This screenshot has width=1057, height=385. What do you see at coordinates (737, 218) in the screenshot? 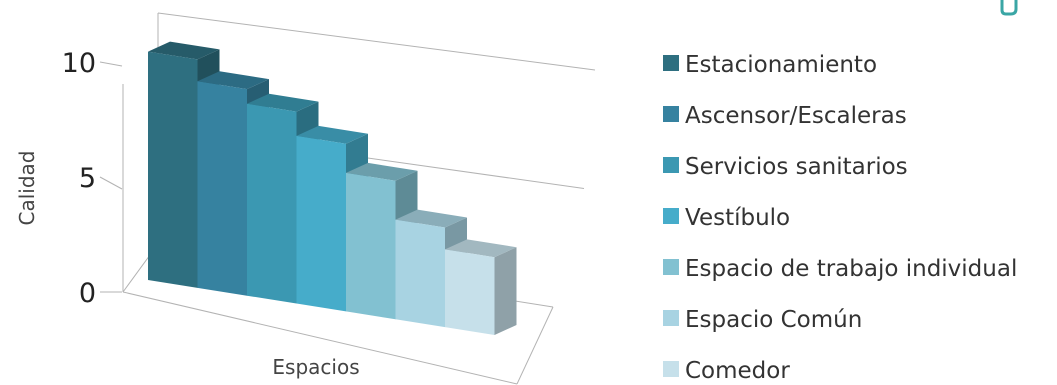
I see `legend-label: Vestíbulo` at bounding box center [737, 218].